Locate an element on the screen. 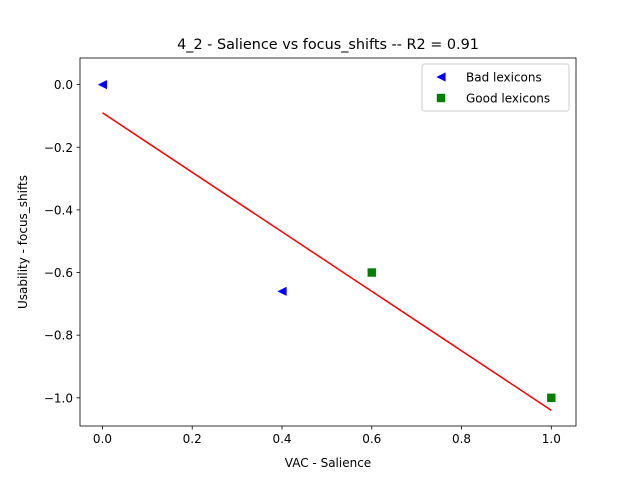  y-tick-label: −0.8 is located at coordinates (58, 336).